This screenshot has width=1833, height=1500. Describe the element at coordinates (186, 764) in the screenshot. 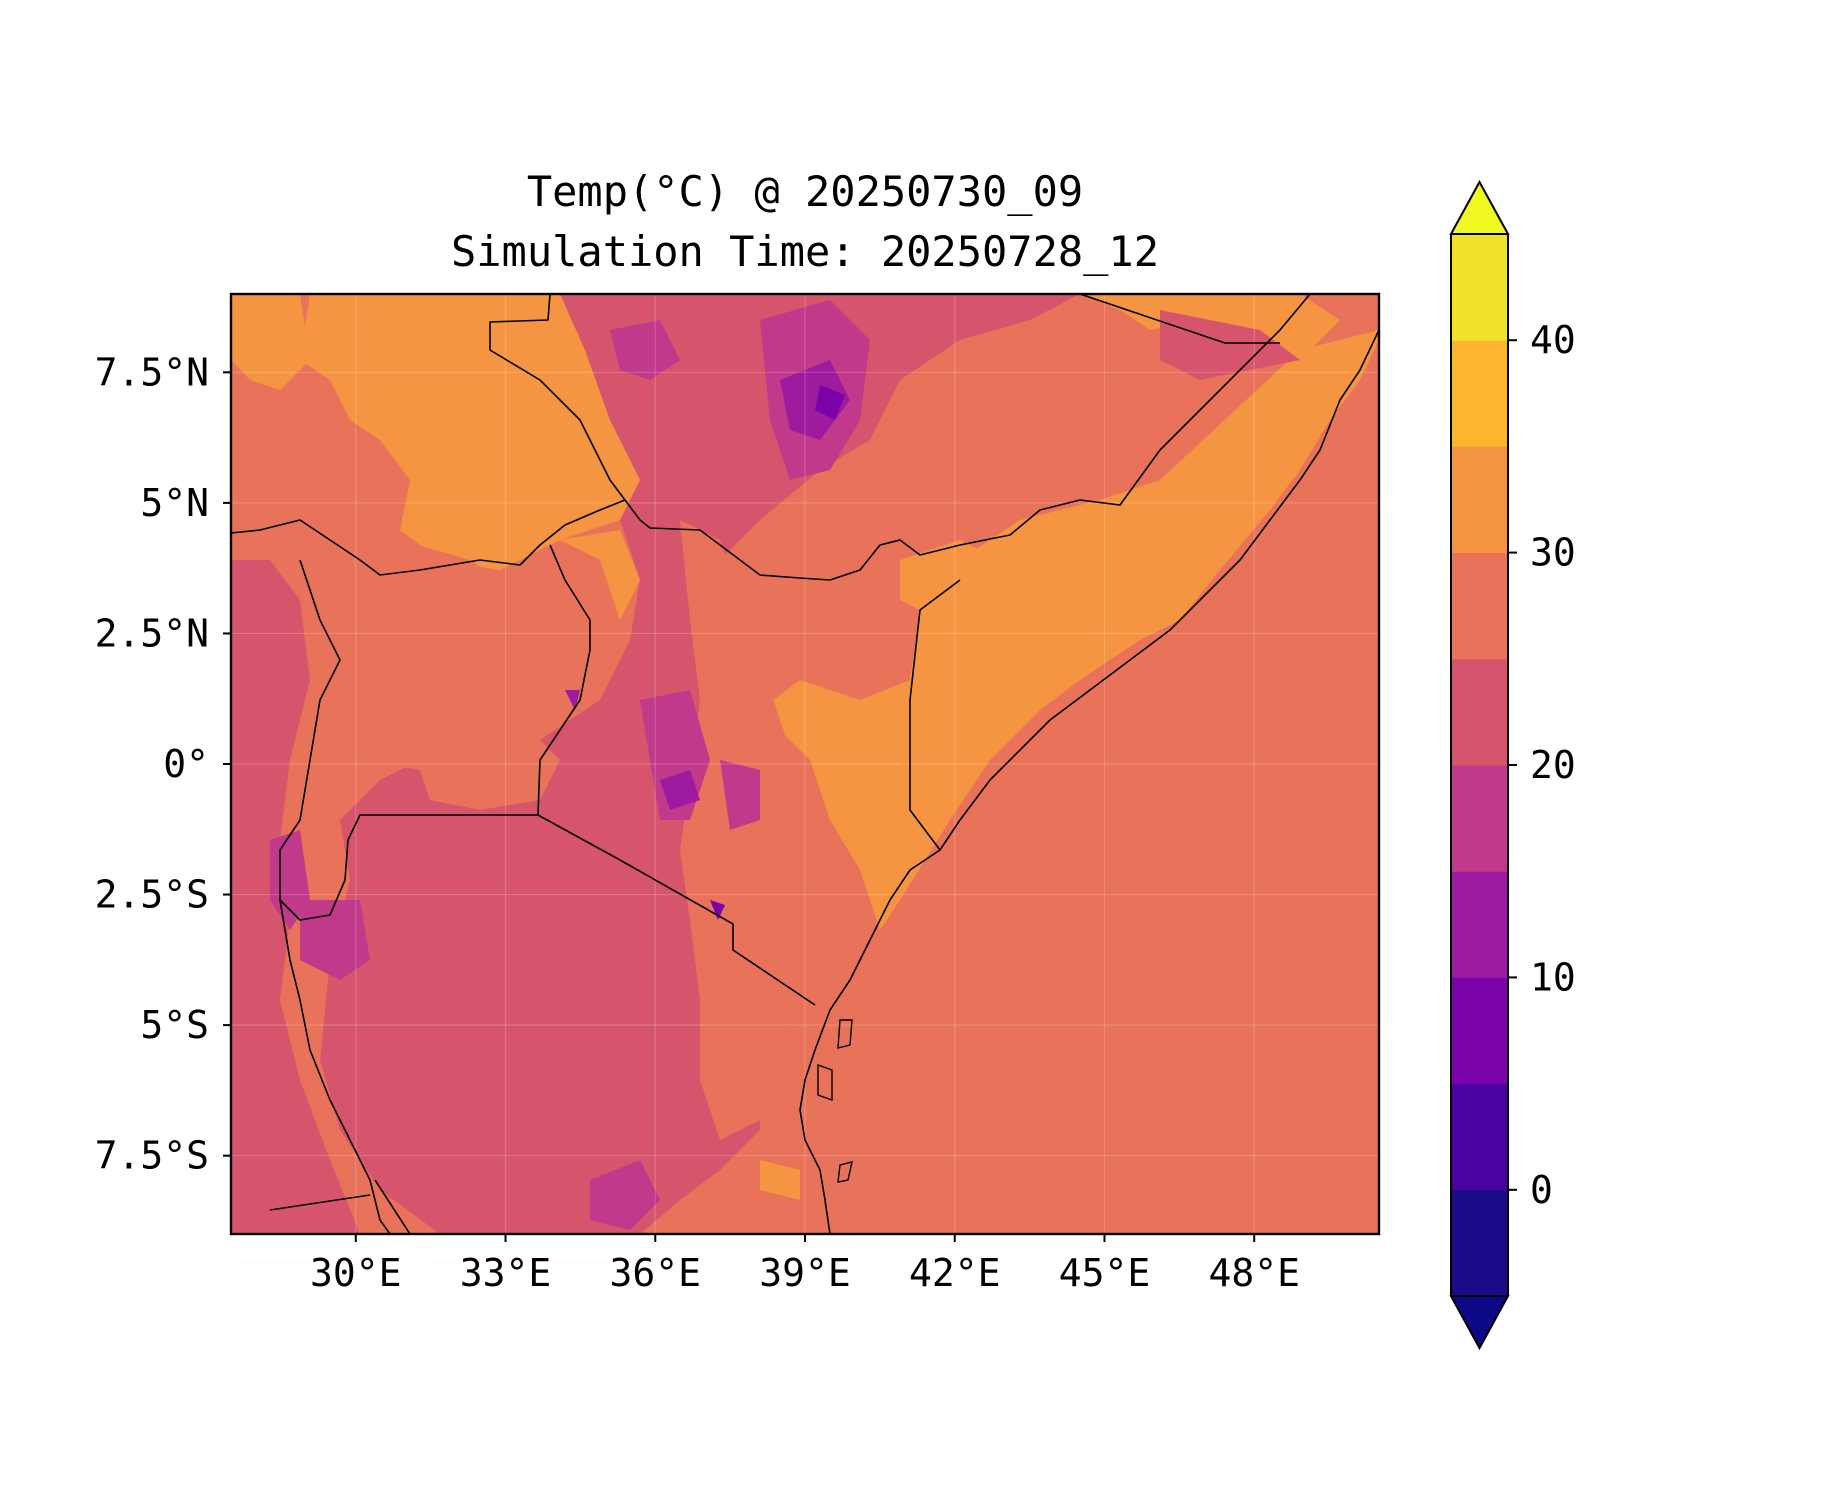

I see `y-tick-label: 0°` at that location.